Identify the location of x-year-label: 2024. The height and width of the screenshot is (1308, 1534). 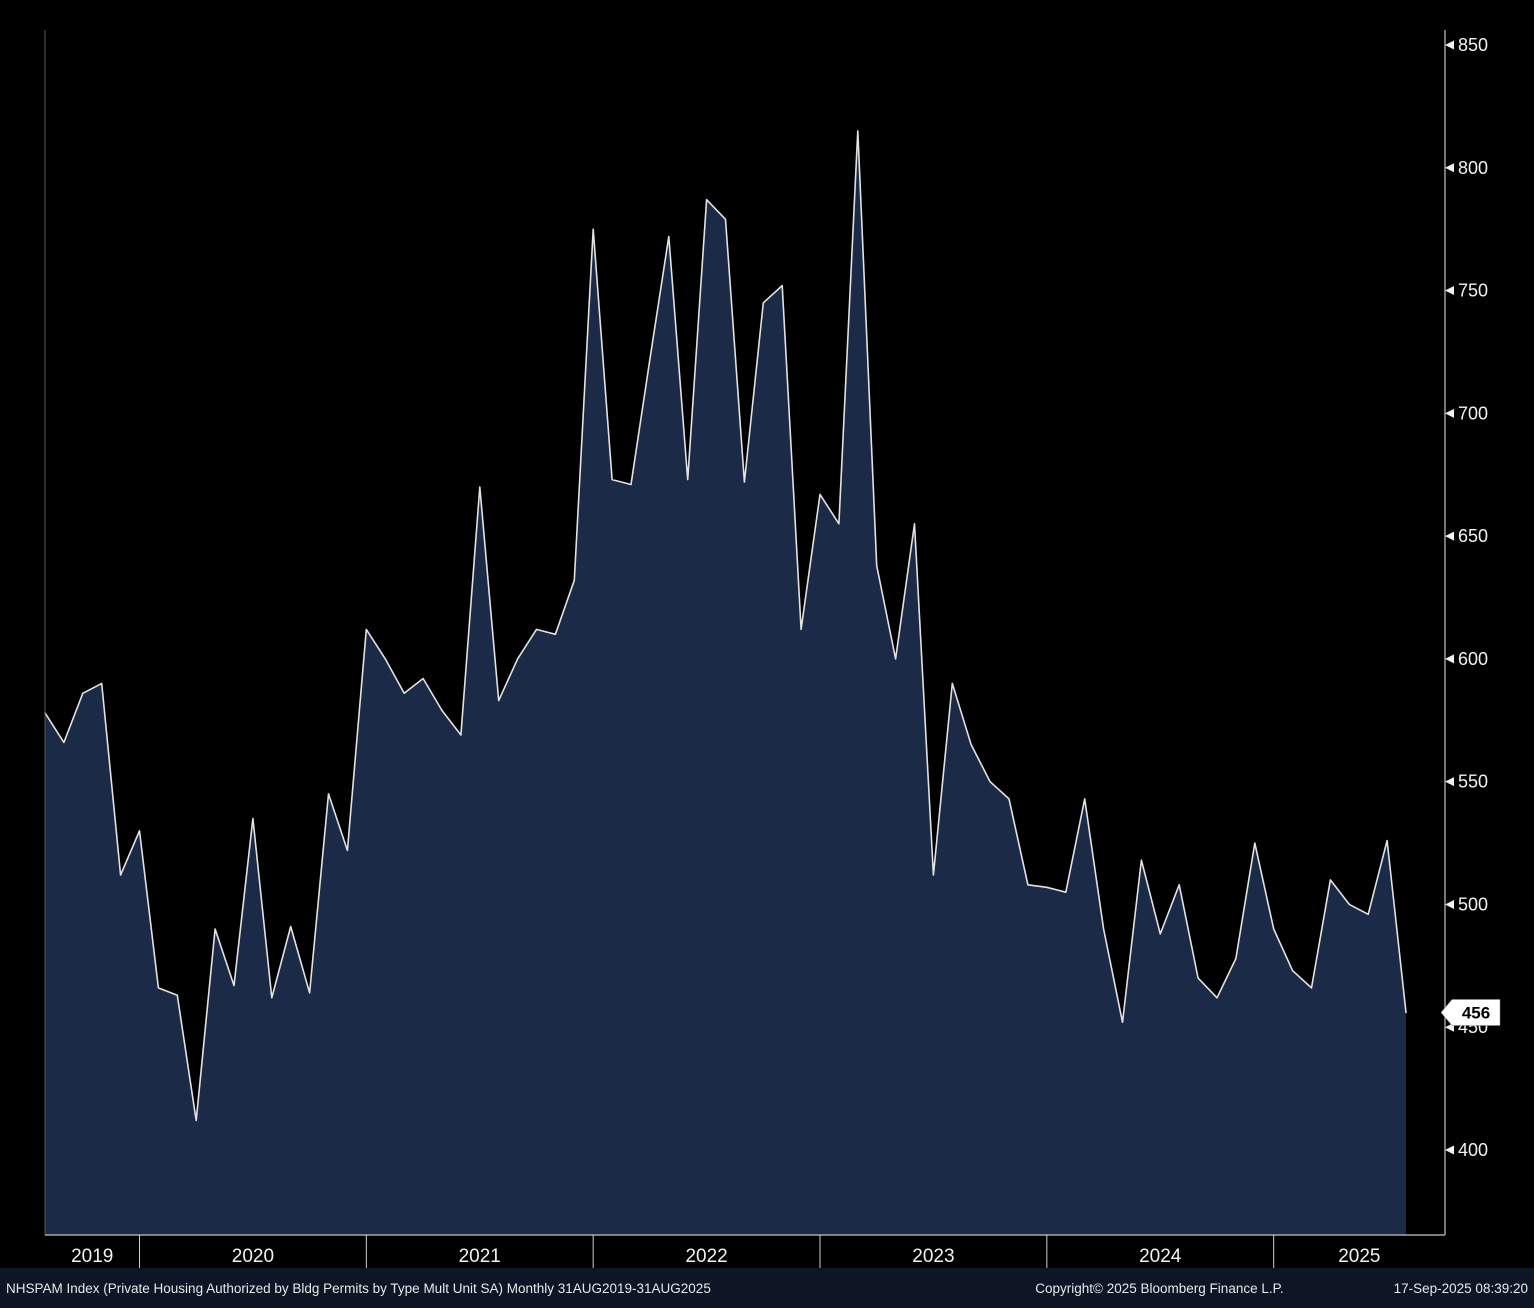
(1160, 1256).